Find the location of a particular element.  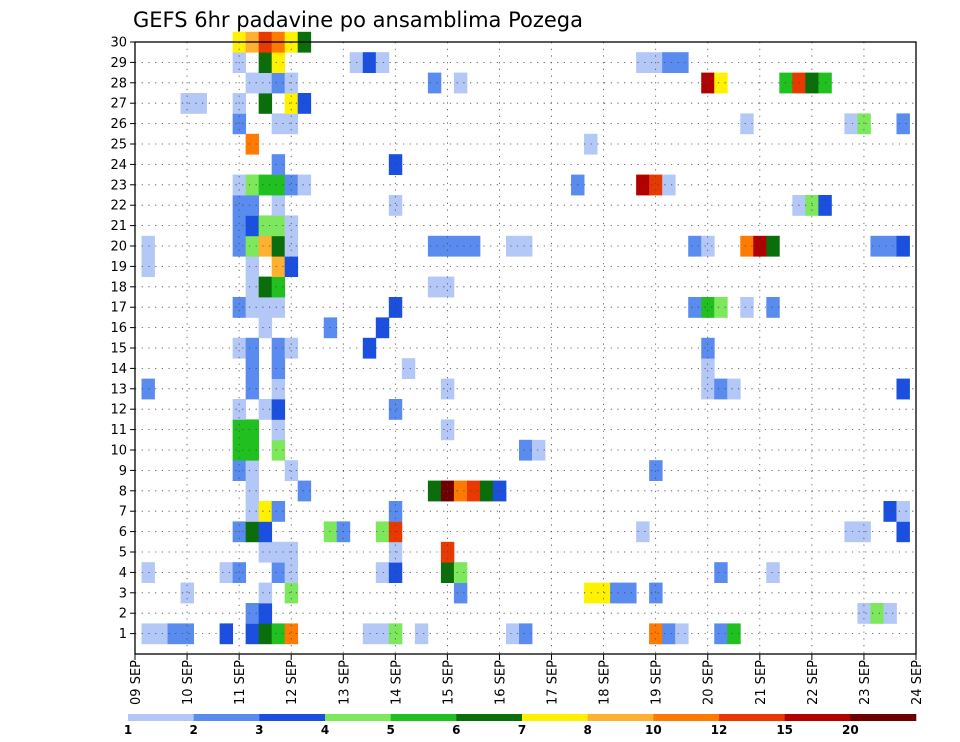

y-tick-label: 22 is located at coordinates (118, 206).